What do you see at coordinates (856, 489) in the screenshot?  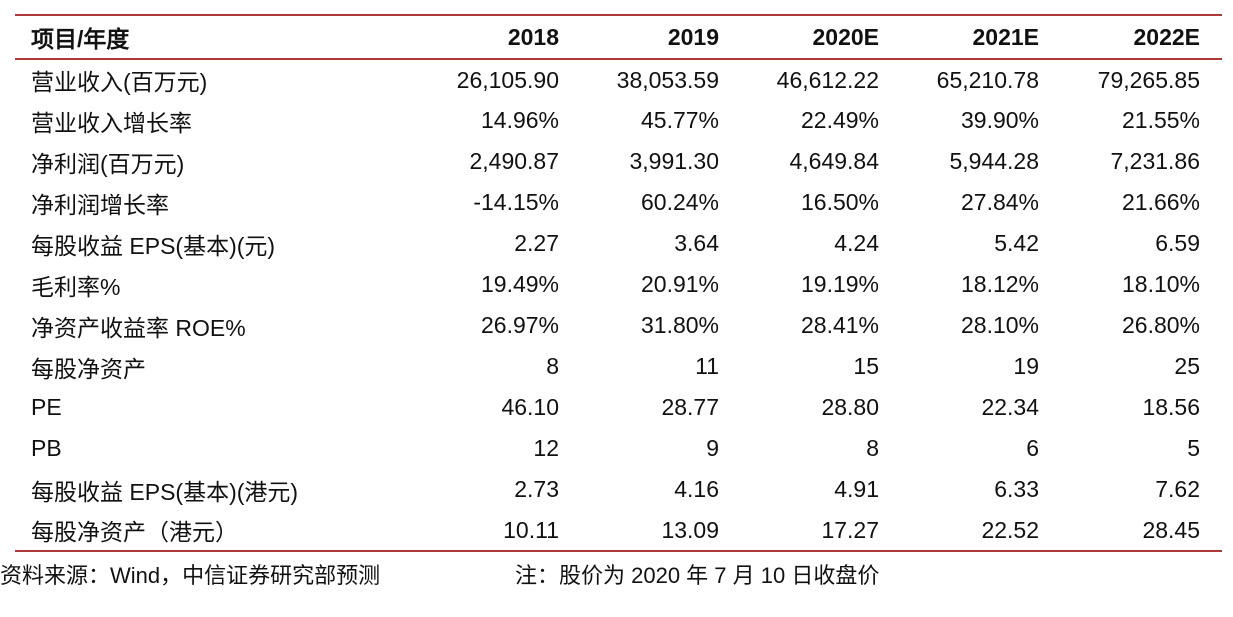 I see `cell-value: 4.91` at bounding box center [856, 489].